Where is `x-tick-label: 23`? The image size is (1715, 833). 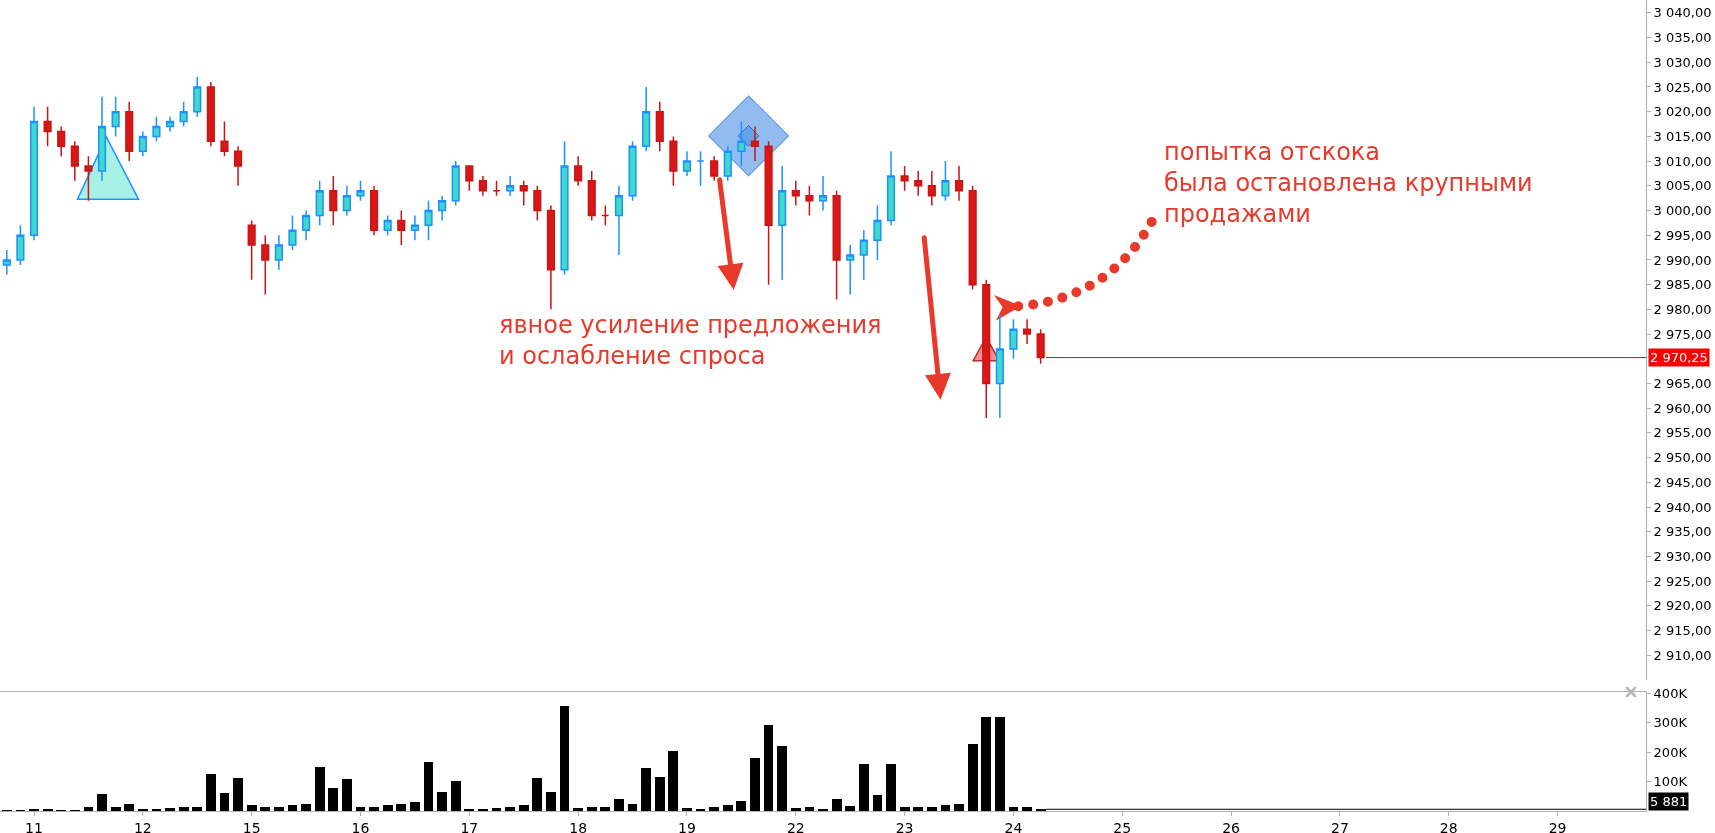
x-tick-label: 23 is located at coordinates (904, 826).